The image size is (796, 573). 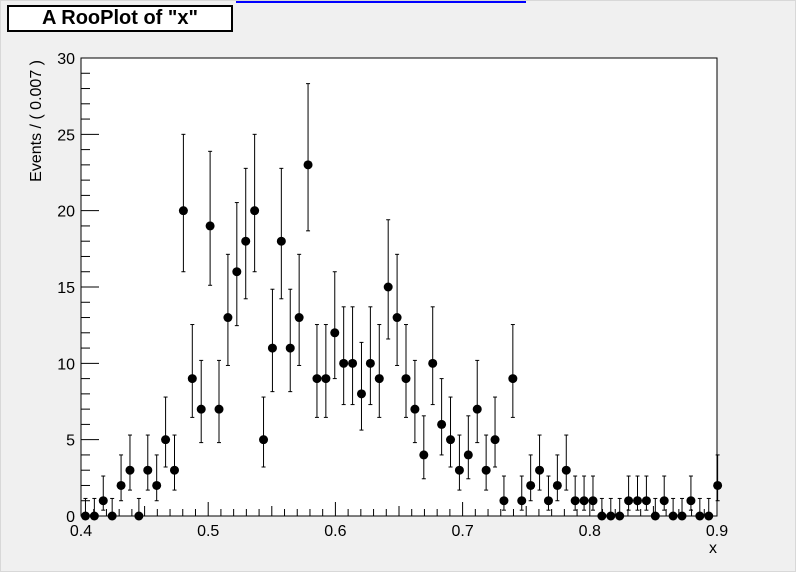 I want to click on y-tick-label: 20, so click(x=66, y=212).